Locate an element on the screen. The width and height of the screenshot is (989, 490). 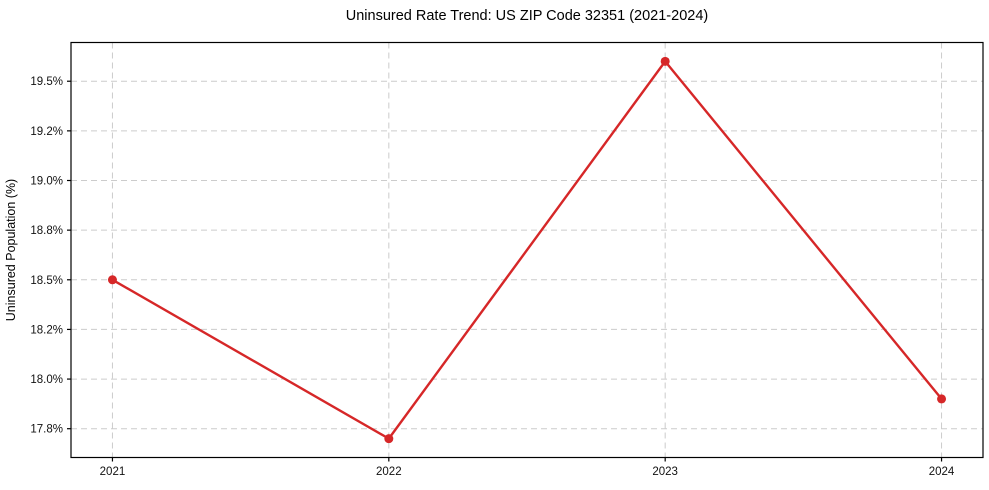
x-tick-label: 2023 is located at coordinates (665, 472).